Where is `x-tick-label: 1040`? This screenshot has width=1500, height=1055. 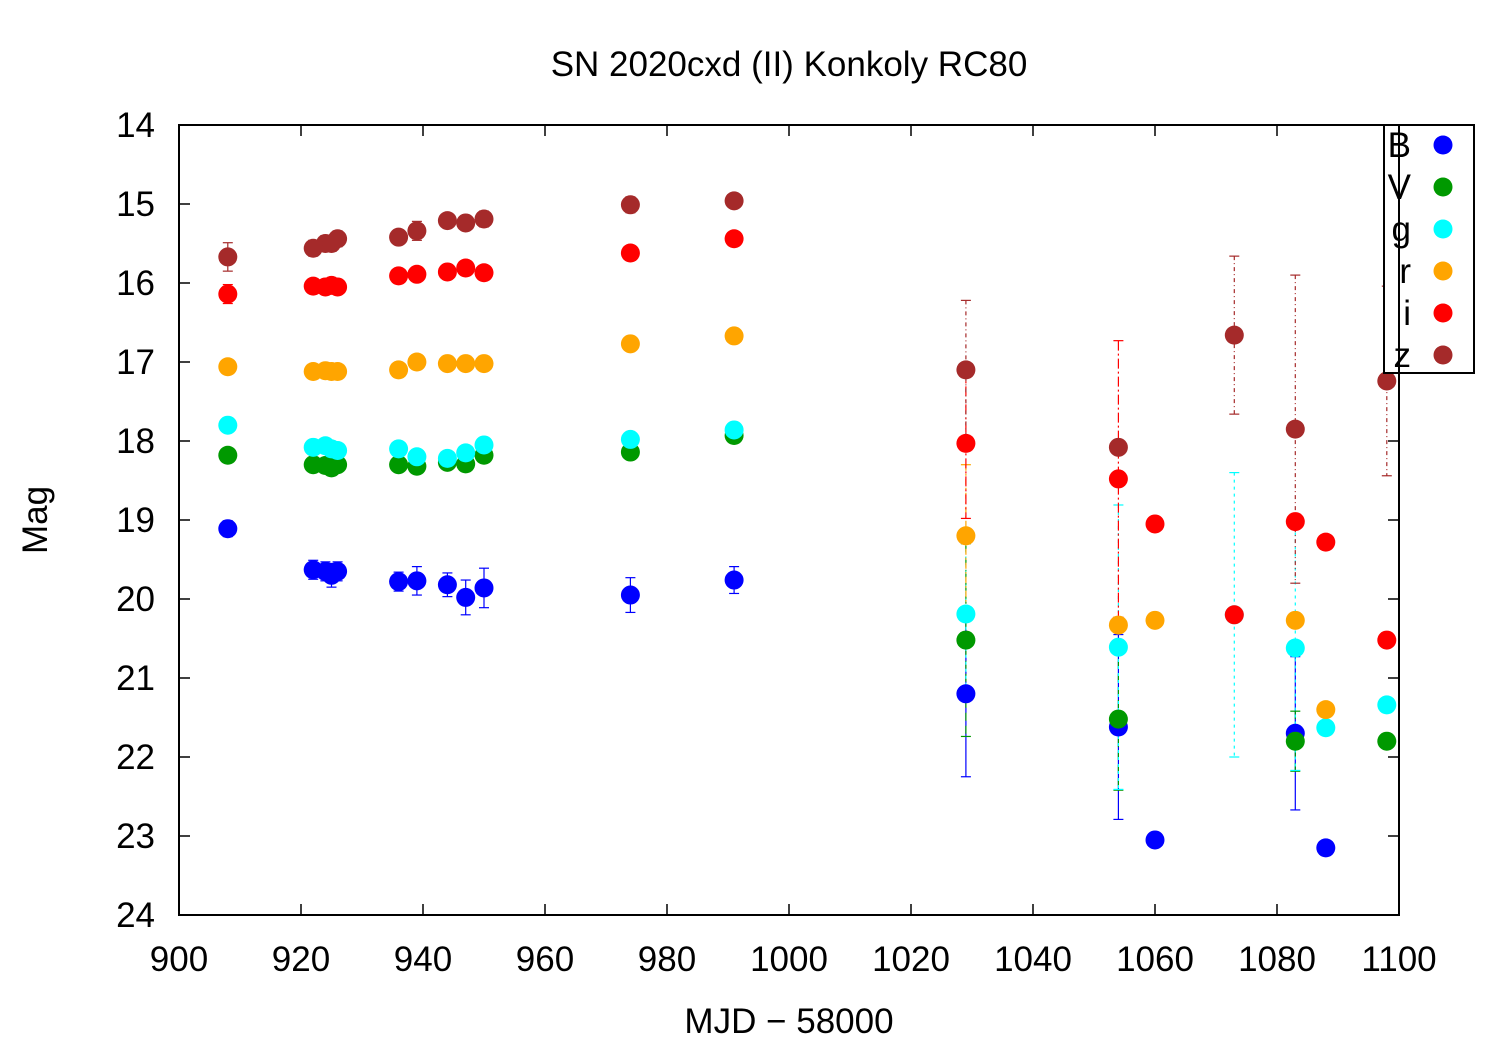 x-tick-label: 1040 is located at coordinates (1033, 959).